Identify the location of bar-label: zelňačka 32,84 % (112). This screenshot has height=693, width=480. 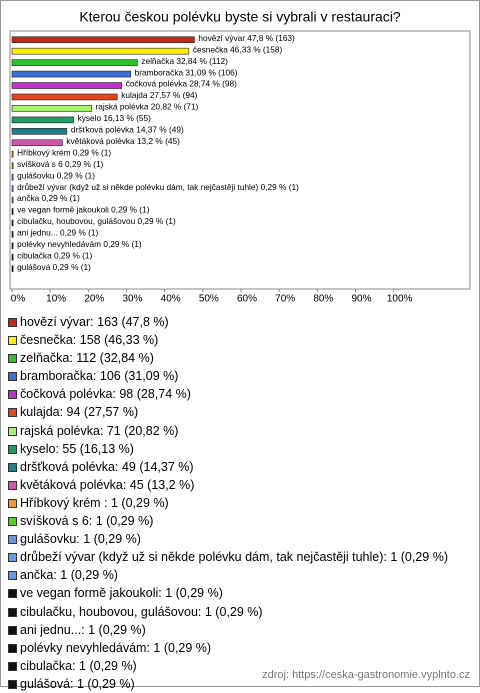
(184, 61).